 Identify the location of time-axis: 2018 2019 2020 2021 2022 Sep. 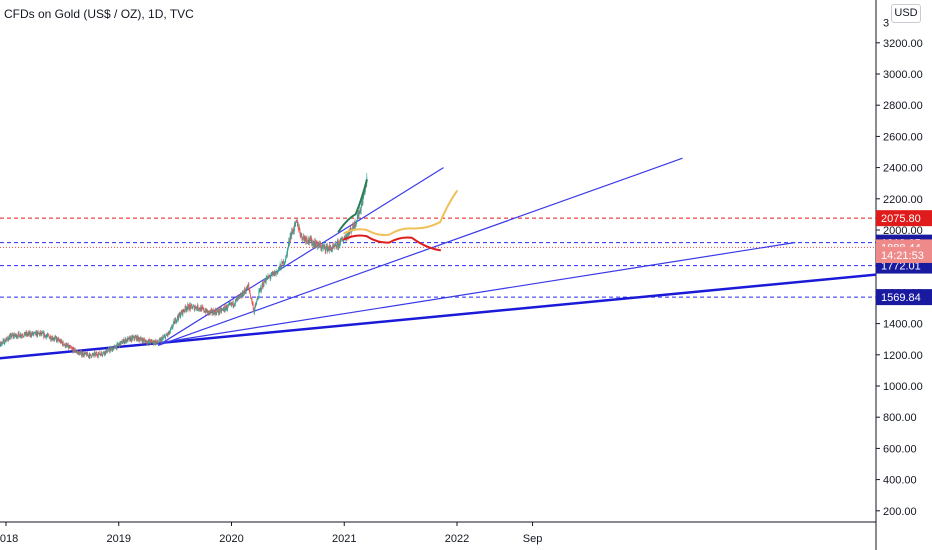
(271, 533).